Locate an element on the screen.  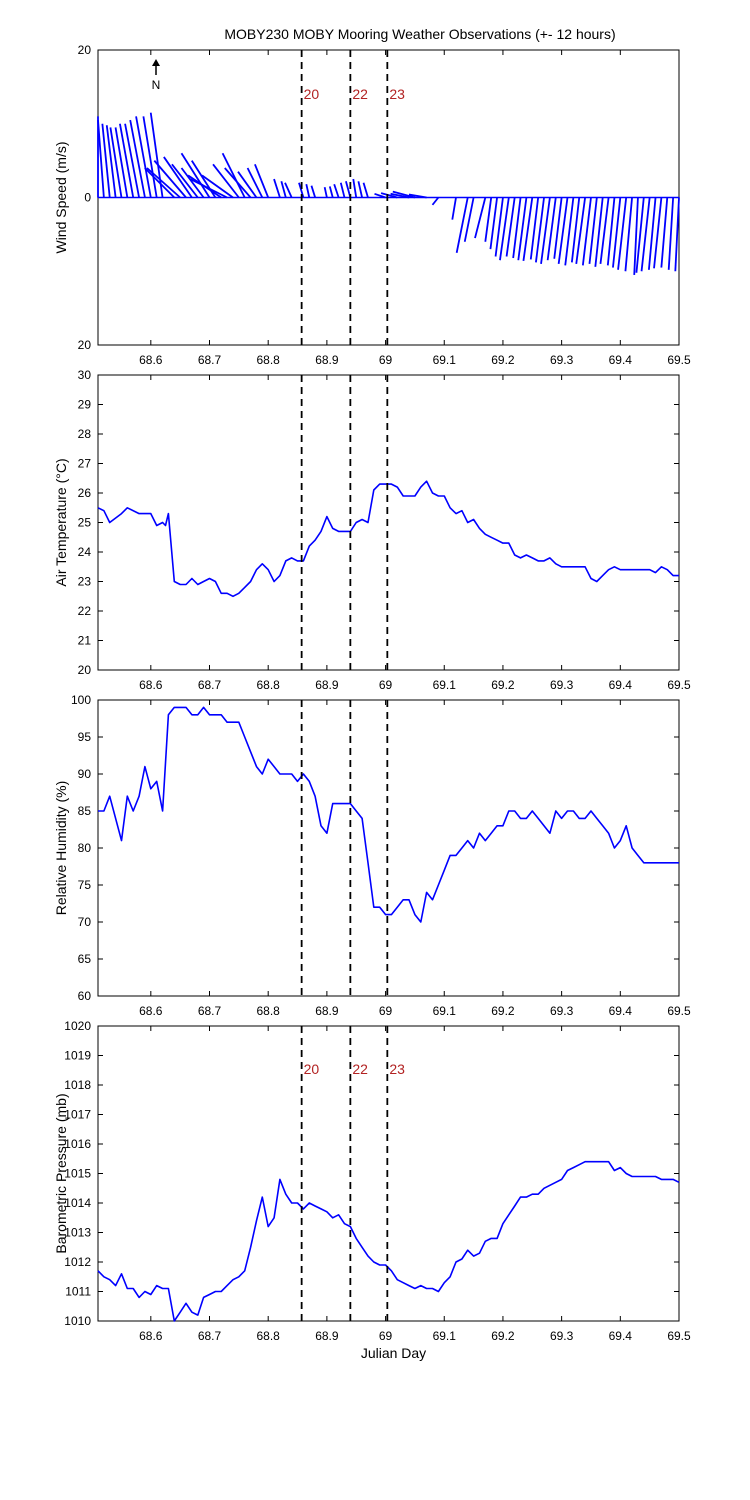
y-tick-label: 1019 is located at coordinates (77, 1056).